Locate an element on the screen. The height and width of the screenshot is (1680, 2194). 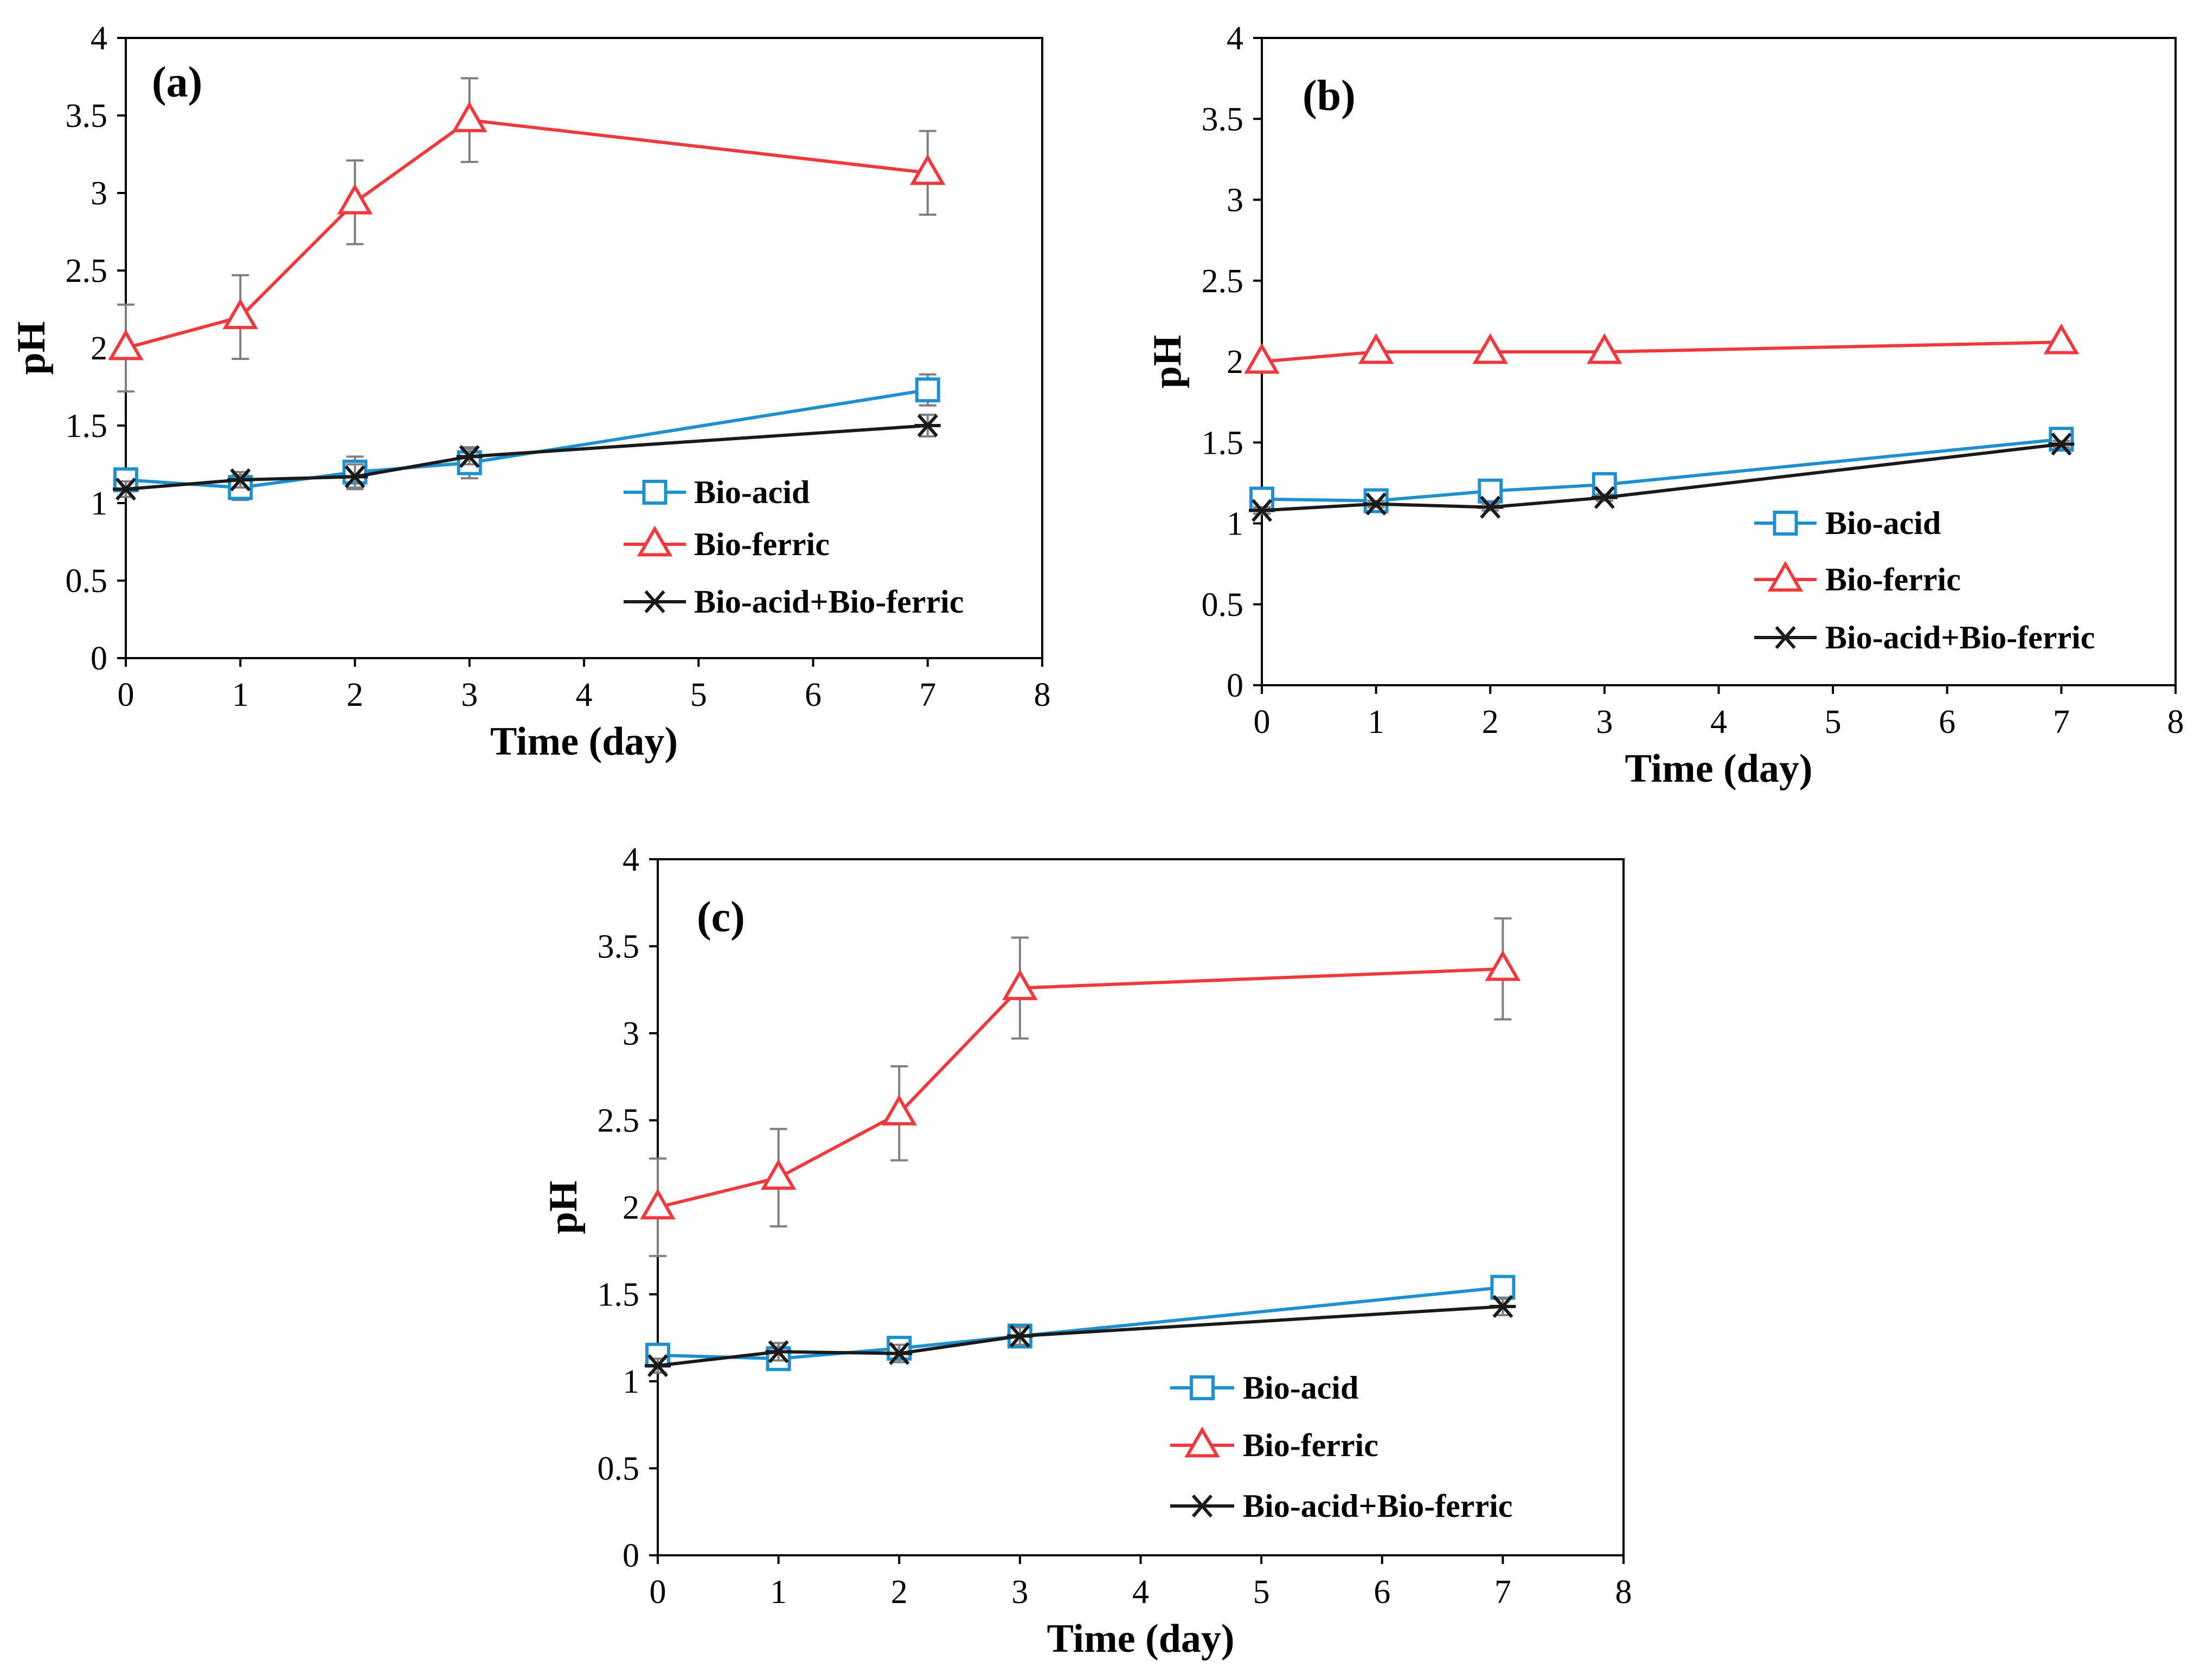
panel-a-x-tick-label: 5 is located at coordinates (698, 695).